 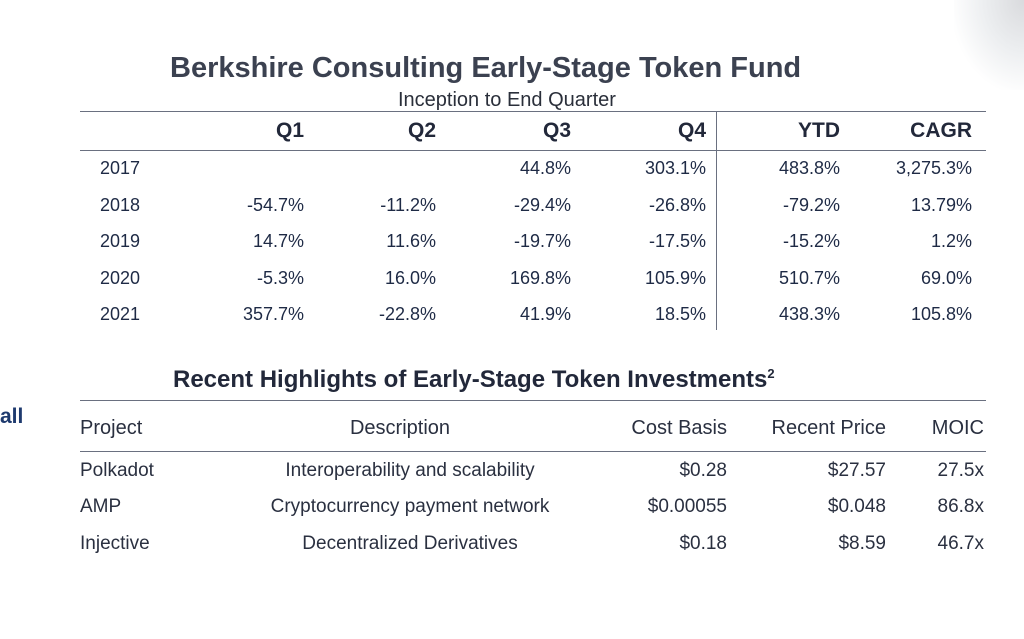 I want to click on cell-q1: 357.7%, so click(x=273, y=314).